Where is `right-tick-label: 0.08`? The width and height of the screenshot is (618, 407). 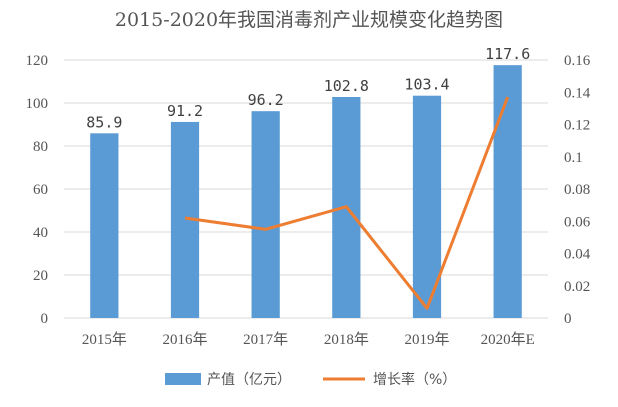
right-tick-label: 0.08 is located at coordinates (577, 190).